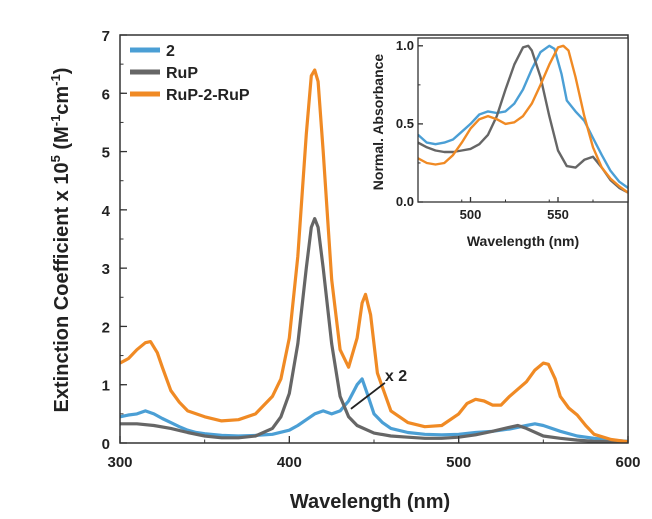 The width and height of the screenshot is (652, 519). I want to click on main-x-ticks: 300 400 500 600, so click(374, 453).